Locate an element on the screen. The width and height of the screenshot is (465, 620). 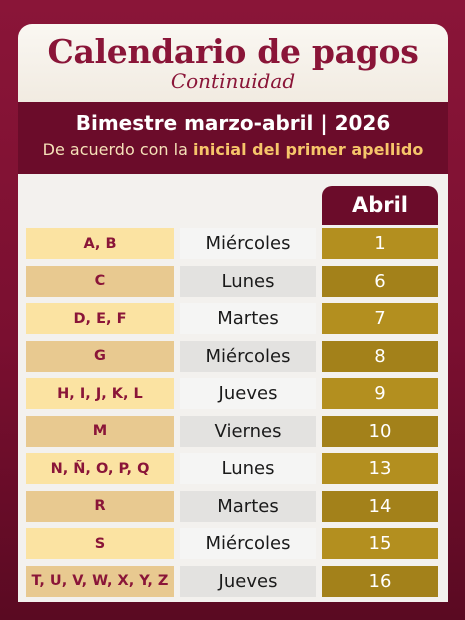
date-cell: 1 is located at coordinates (380, 243).